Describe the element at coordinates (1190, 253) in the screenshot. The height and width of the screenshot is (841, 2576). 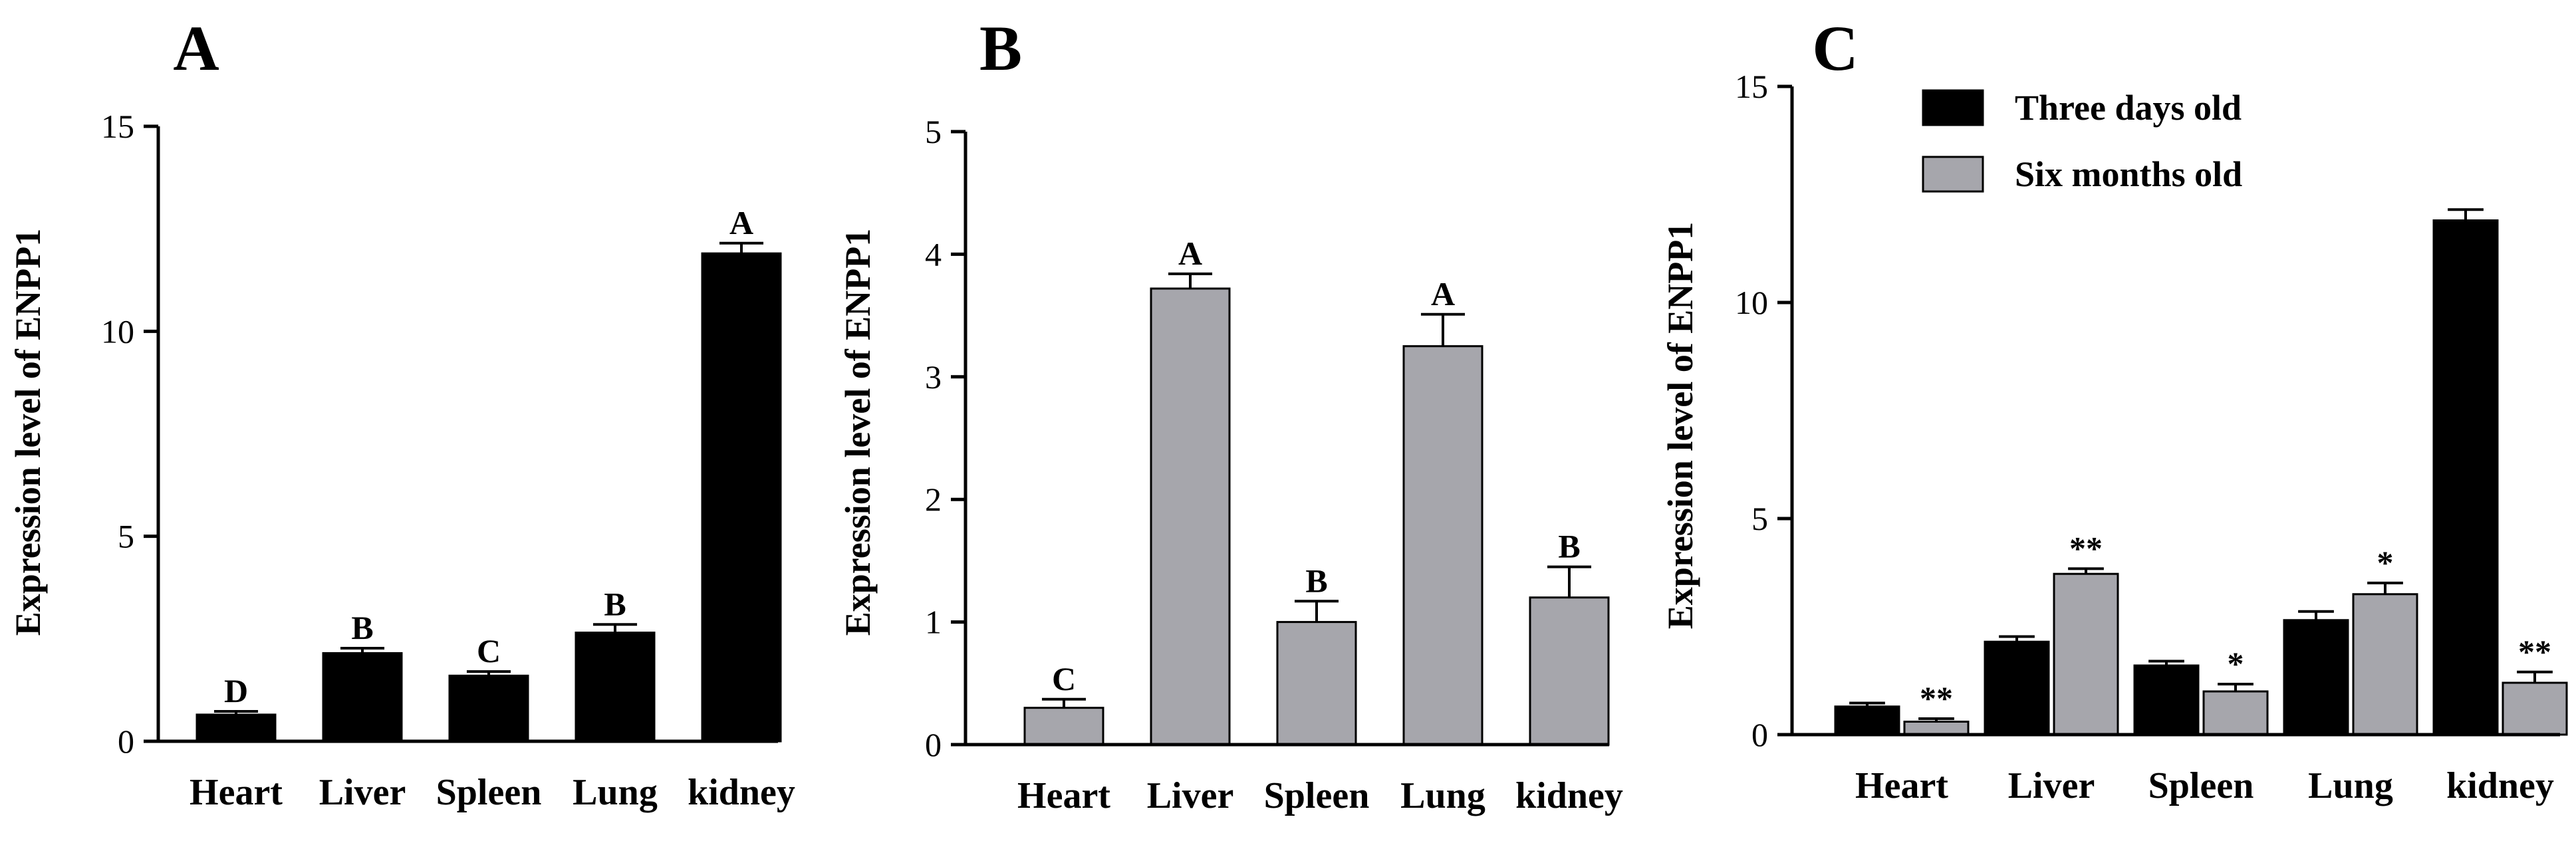
I see `significance-label-liver: A` at that location.